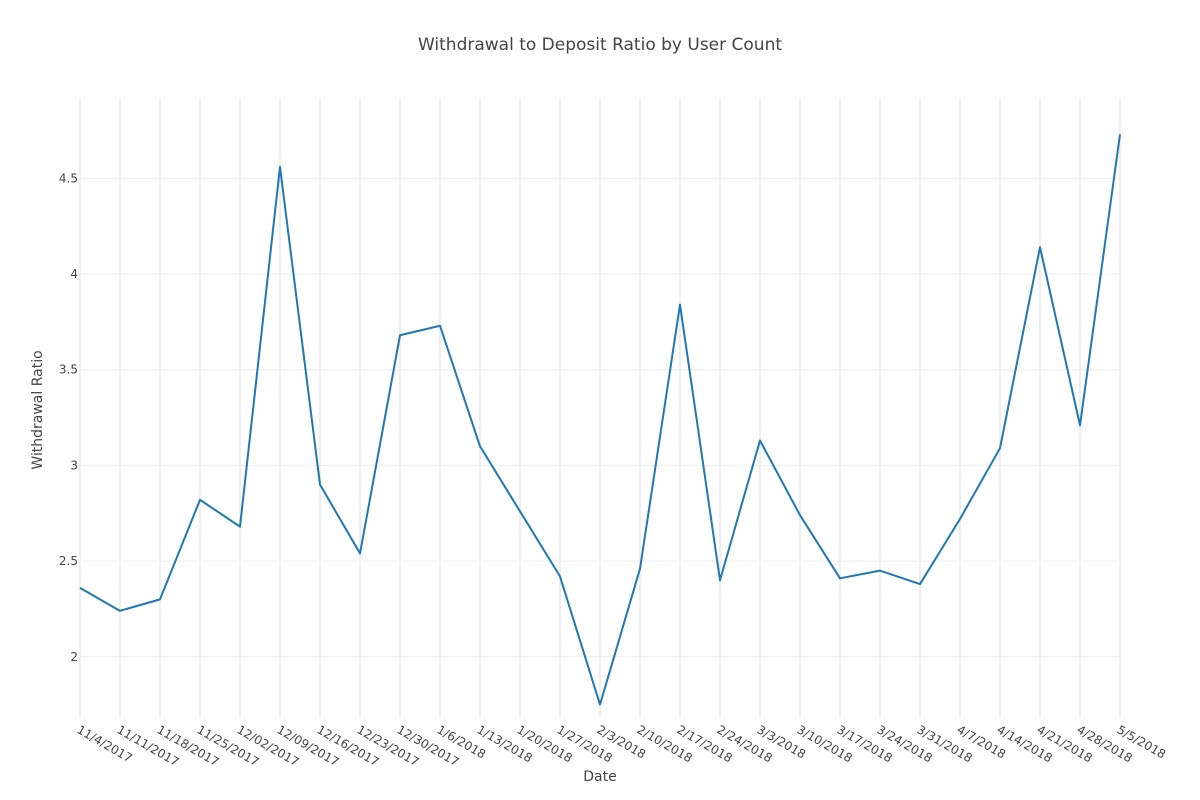 This screenshot has width=1200, height=800. Describe the element at coordinates (68, 417) in the screenshot. I see `y-axis-ticks: 2 2.5 3 3.5 4 4.5` at that location.